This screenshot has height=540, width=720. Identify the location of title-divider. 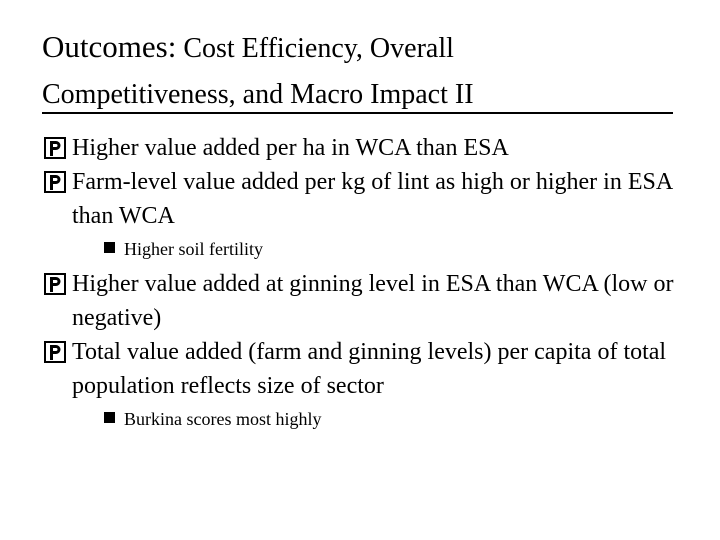
(357, 113).